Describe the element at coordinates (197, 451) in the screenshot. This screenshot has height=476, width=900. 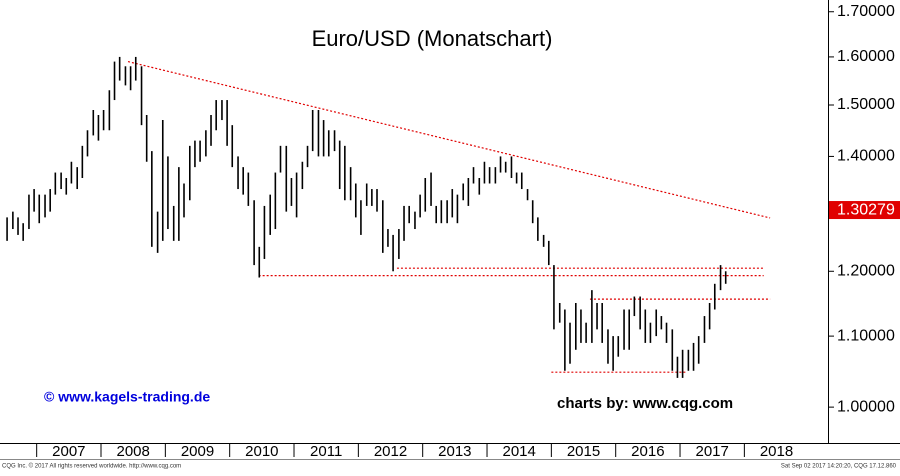
I see `x-tick-label: 2009` at that location.